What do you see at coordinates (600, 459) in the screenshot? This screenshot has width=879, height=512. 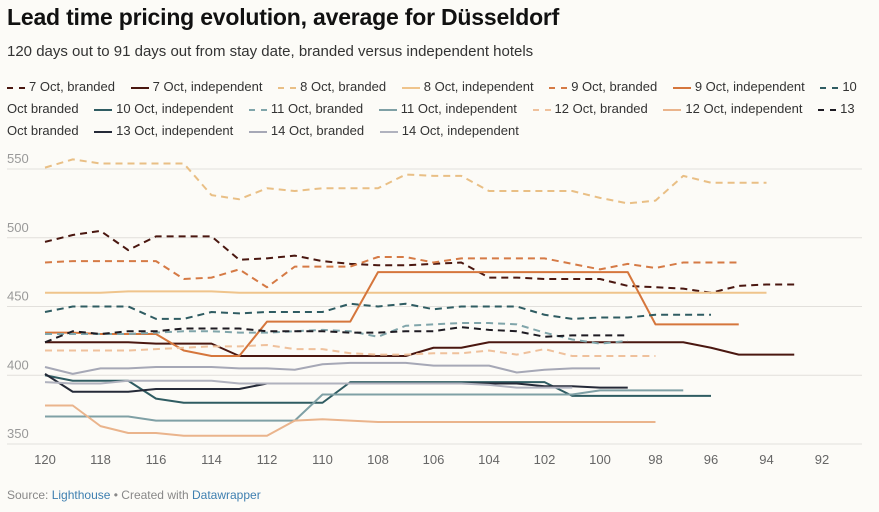 I see `x-tick-label: 100` at bounding box center [600, 459].